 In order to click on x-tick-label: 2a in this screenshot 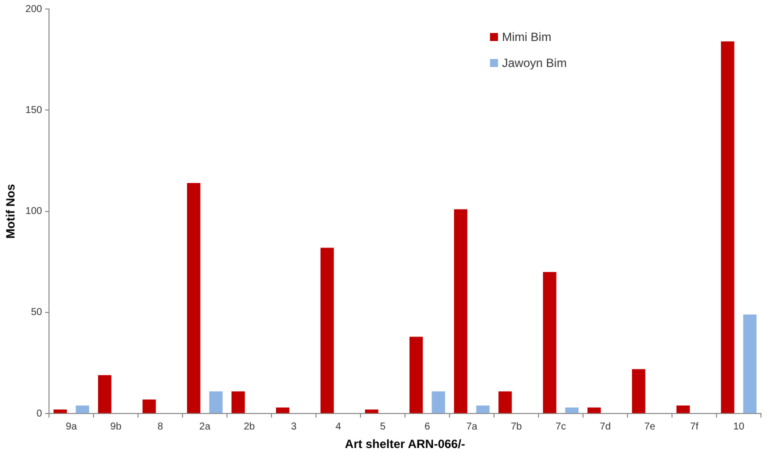, I will do `click(205, 426)`.